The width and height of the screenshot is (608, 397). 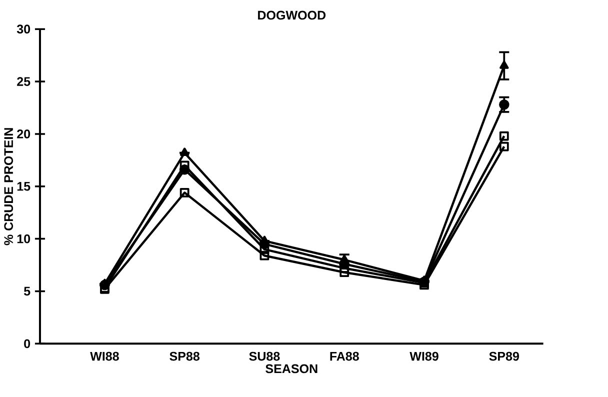 I want to click on y-tick-label: 10, so click(x=23, y=239).